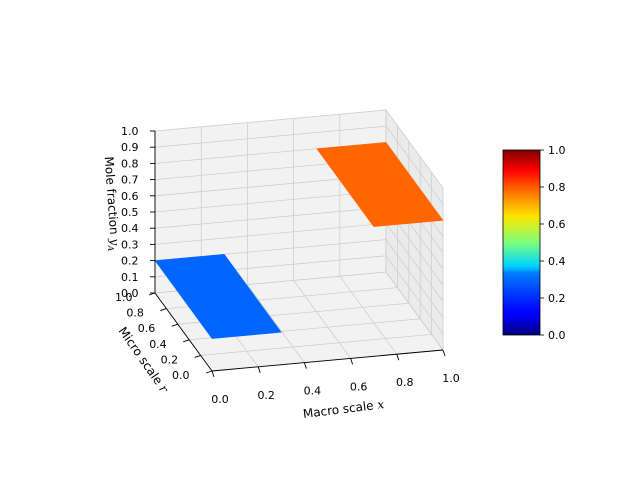  Describe the element at coordinates (313, 391) in the screenshot. I see `x-tick-label: 0.4` at that location.